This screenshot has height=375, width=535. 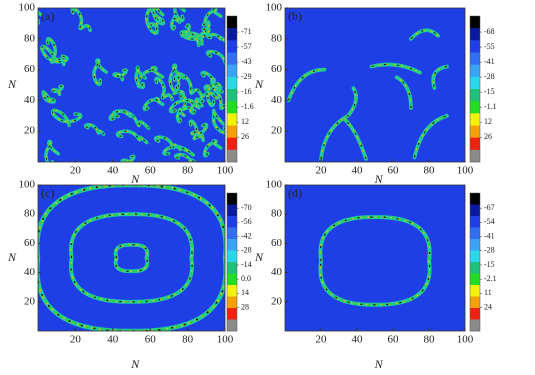 I want to click on colorbar-tick-label: -67, so click(x=489, y=207).